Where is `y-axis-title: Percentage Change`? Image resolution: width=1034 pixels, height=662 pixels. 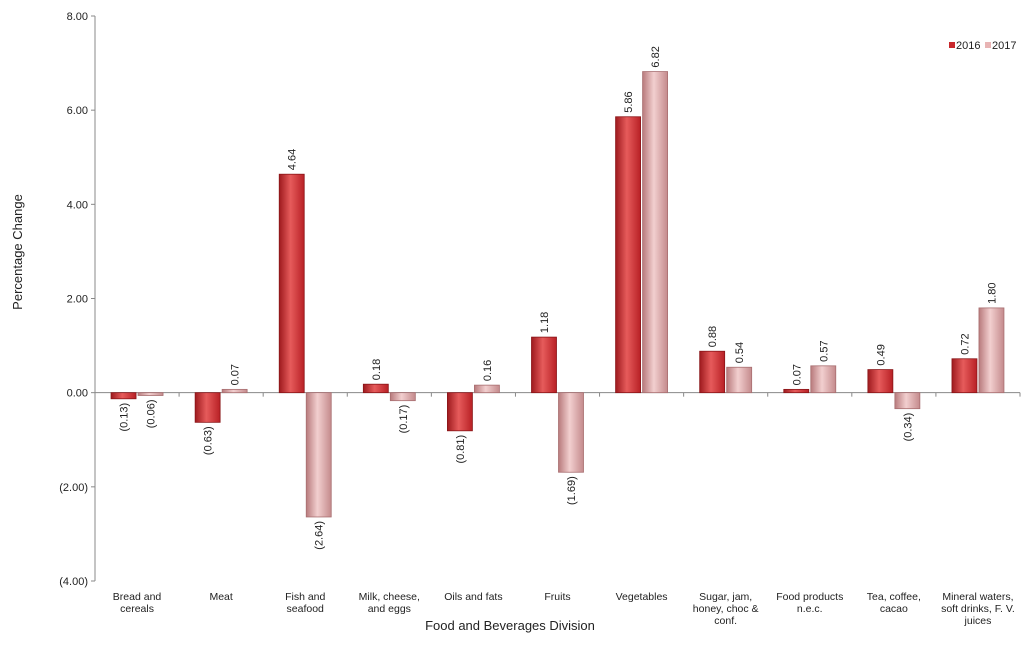
y-axis-title: Percentage Change is located at coordinates (17, 252).